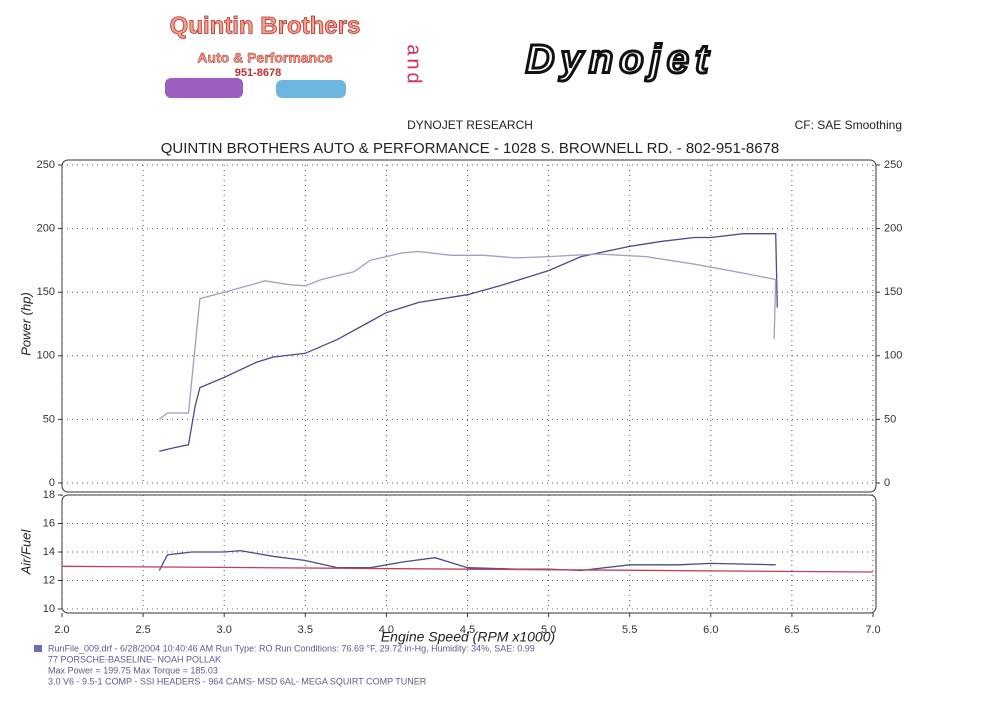 The height and width of the screenshot is (727, 1000). I want to click on plot-frame, so click(469, 554).